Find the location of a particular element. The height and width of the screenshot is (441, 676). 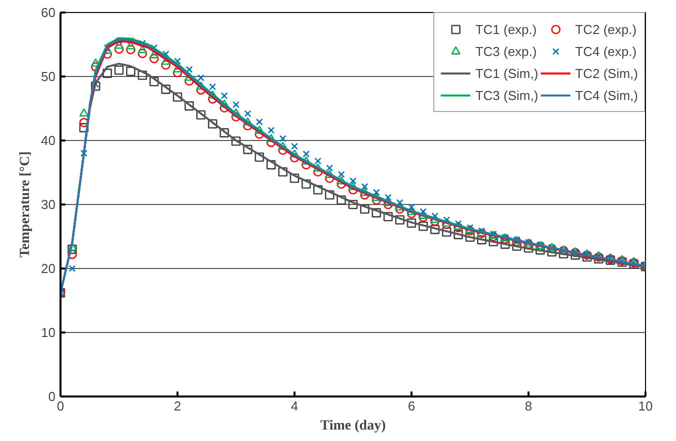

legend-label: TC2 (Sim,) is located at coordinates (606, 73).